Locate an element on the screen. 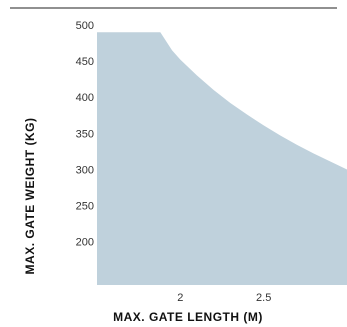 The height and width of the screenshot is (327, 347). y-tick-label: 200 is located at coordinates (85, 243).